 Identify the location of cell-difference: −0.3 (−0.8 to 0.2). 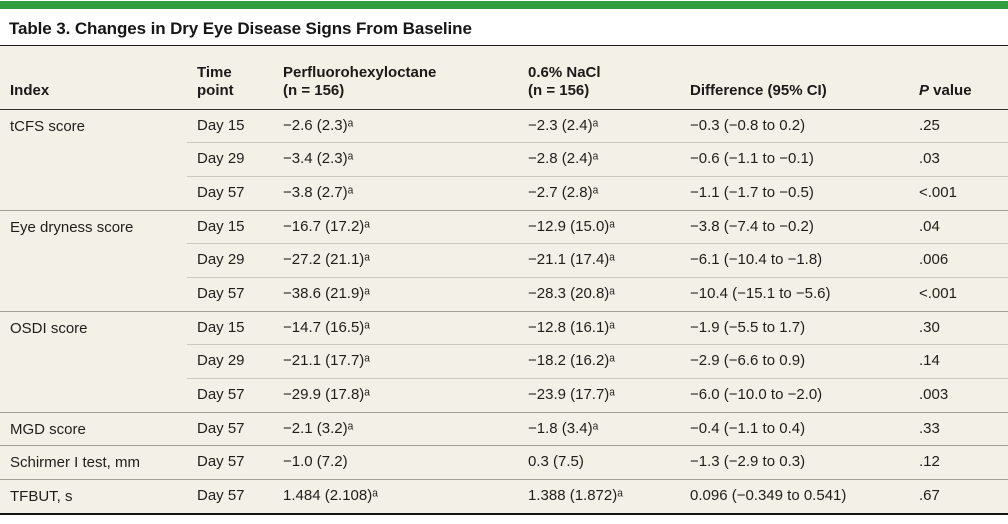
(748, 125).